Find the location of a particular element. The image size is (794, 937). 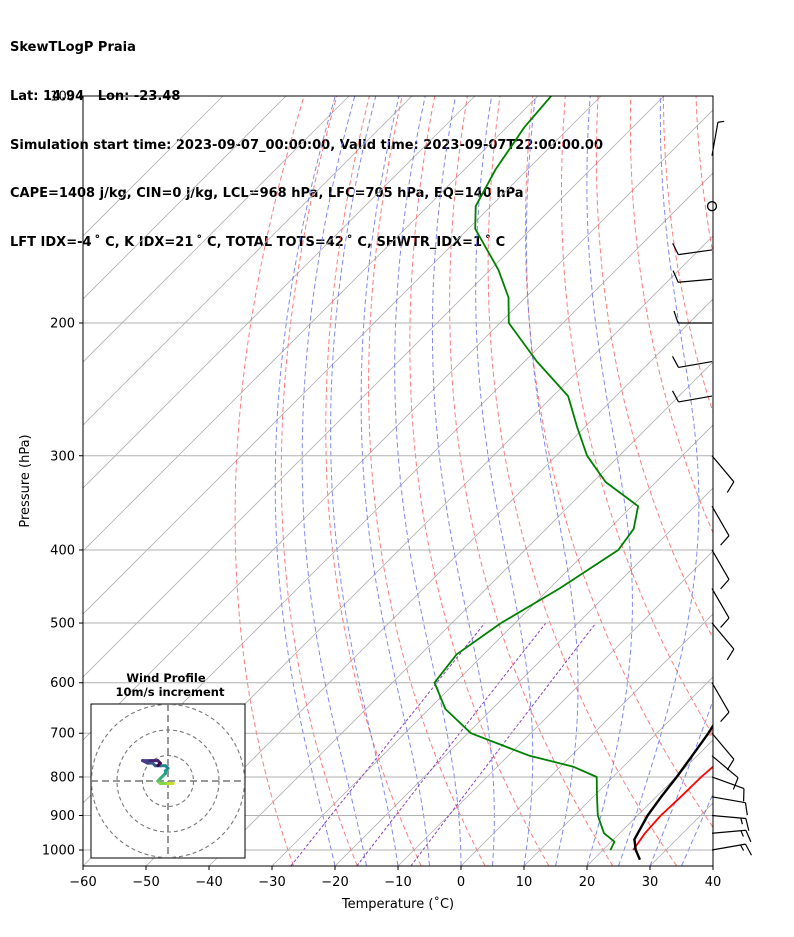

x-axis-ticks: −60 −50 −40 −30 −20 −10 0 10 20 30 40 is located at coordinates (395, 878).